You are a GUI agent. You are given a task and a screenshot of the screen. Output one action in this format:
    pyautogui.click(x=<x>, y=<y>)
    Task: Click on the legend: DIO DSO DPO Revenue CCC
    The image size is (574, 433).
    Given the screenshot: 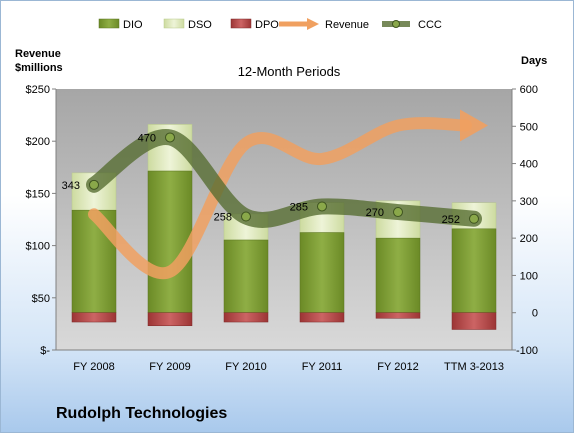 What is the action you would take?
    pyautogui.click(x=270, y=24)
    